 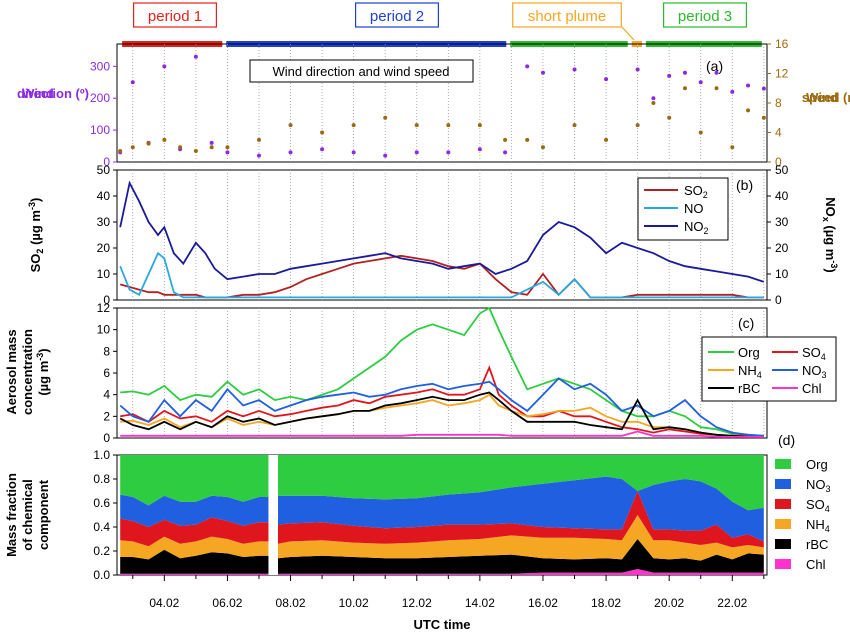 What do you see at coordinates (786, 440) in the screenshot?
I see `panel-d-tag: (d)` at bounding box center [786, 440].